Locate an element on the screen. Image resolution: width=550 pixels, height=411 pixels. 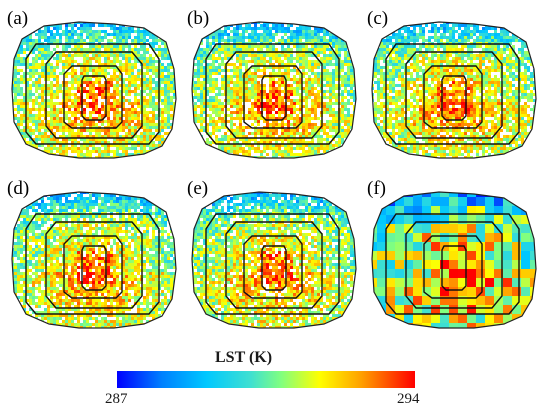
panel-label-f: (f) is located at coordinates (376, 188).